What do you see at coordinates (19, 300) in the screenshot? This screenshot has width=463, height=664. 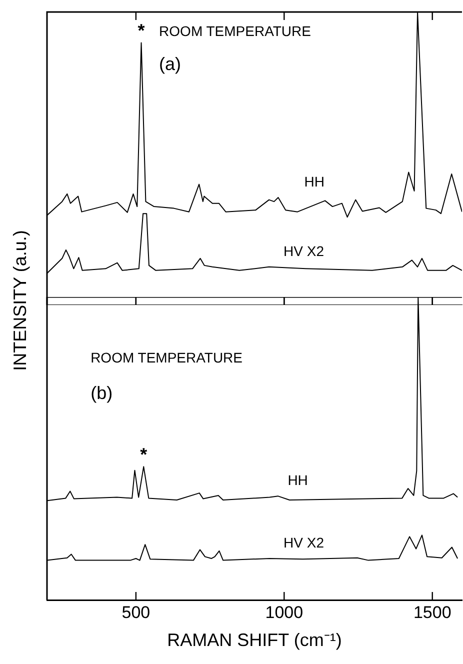 I see `y-axis-title: INTENSITY (a.u.)` at bounding box center [19, 300].